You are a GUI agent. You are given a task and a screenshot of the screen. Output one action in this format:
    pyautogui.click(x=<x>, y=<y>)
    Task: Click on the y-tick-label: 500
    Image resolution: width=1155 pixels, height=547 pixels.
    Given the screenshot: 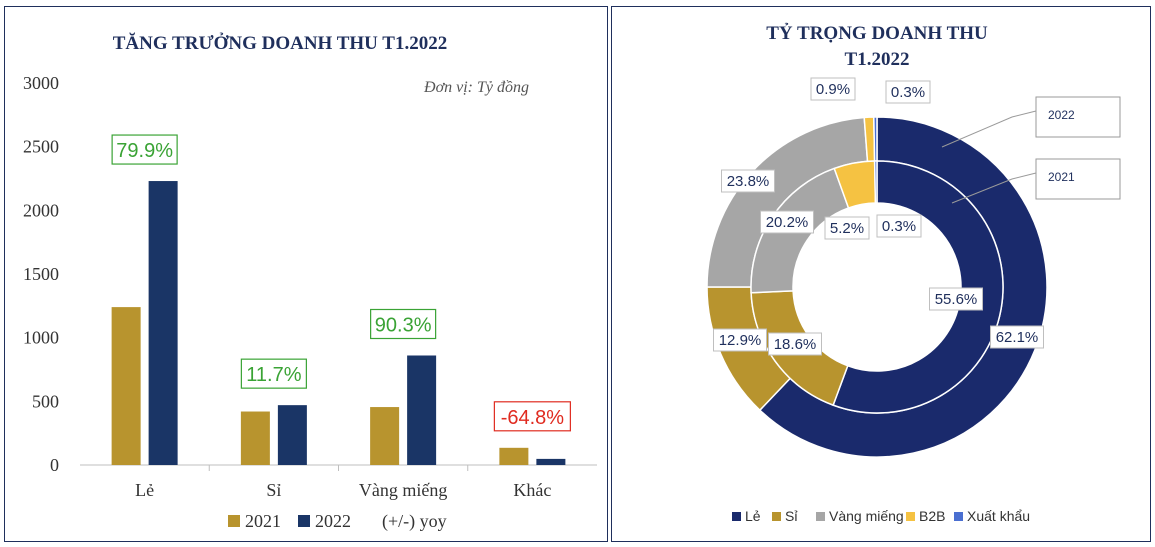 What is the action you would take?
    pyautogui.click(x=45, y=401)
    